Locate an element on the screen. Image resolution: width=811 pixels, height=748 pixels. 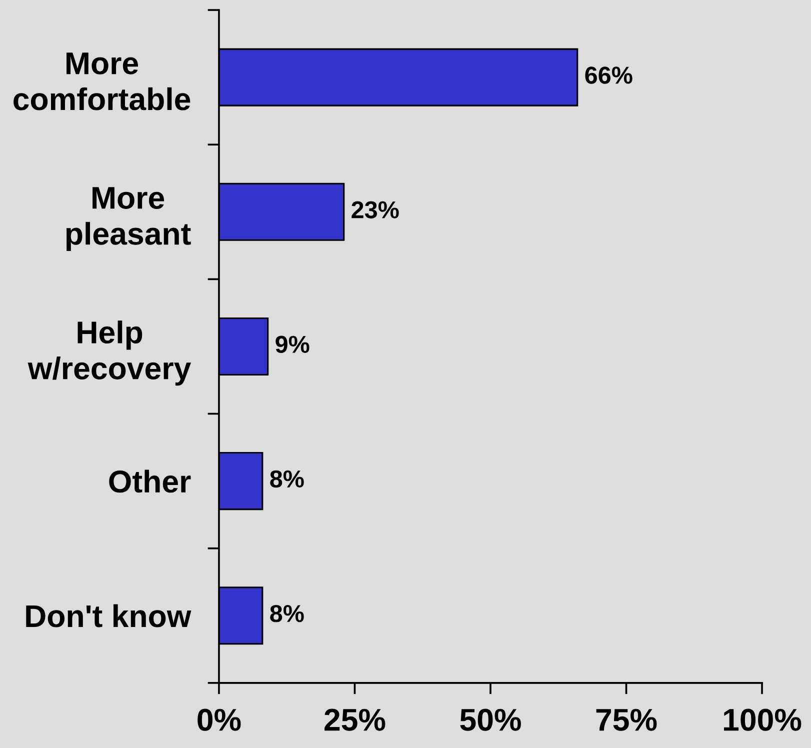
data-label: 9% is located at coordinates (293, 344).